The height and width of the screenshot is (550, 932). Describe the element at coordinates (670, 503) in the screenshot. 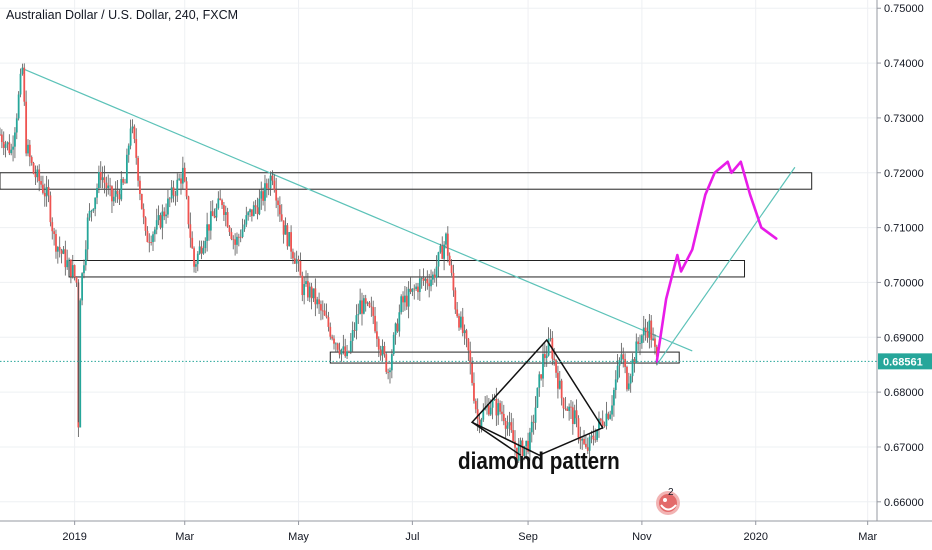

I see `notification-icon` at that location.